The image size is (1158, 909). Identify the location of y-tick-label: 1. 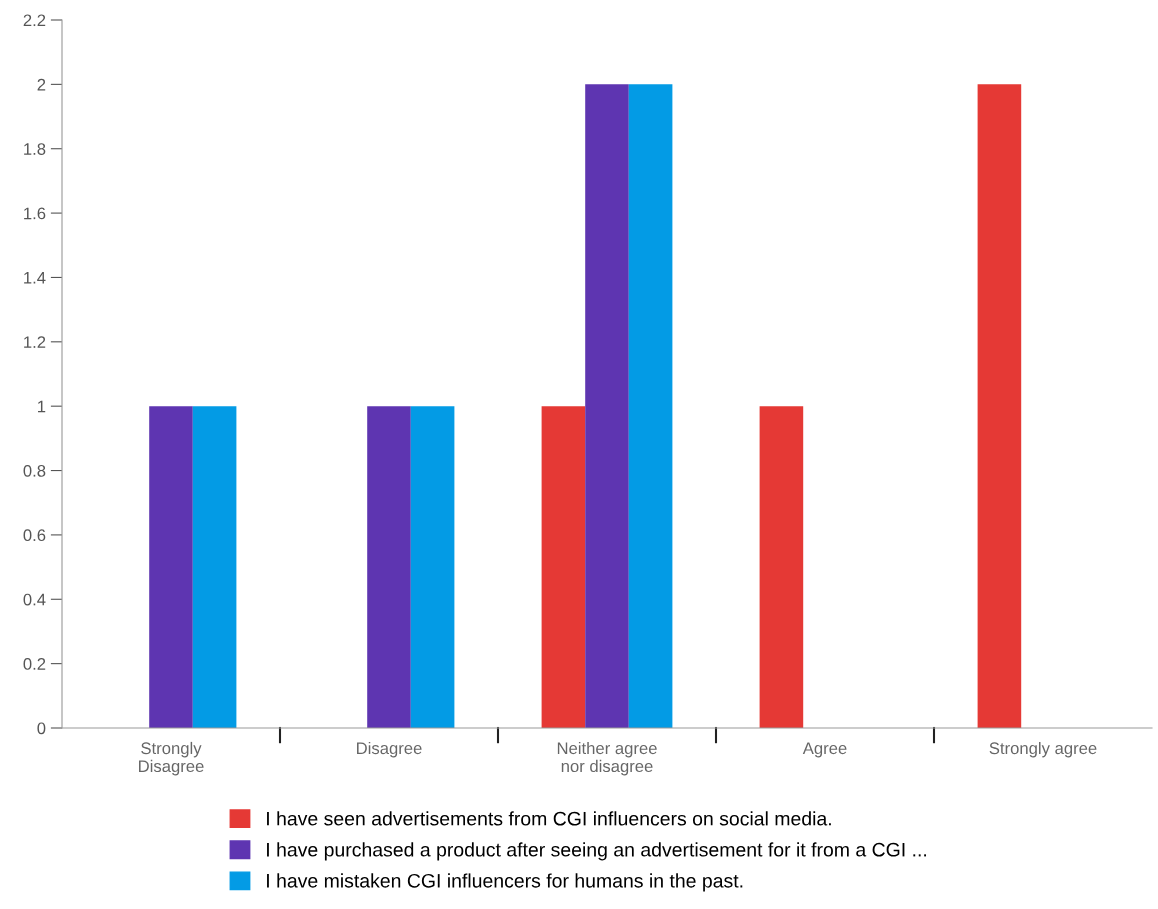
(42, 406).